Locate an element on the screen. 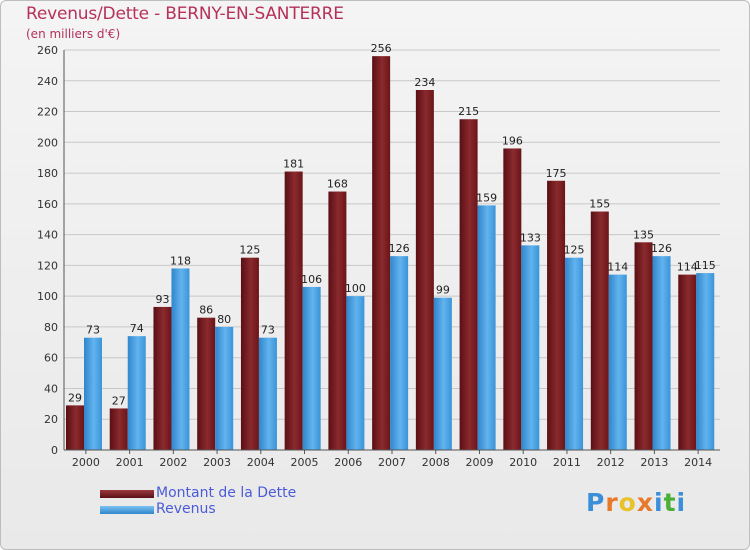  bar-revenus-2008 is located at coordinates (442, 373).